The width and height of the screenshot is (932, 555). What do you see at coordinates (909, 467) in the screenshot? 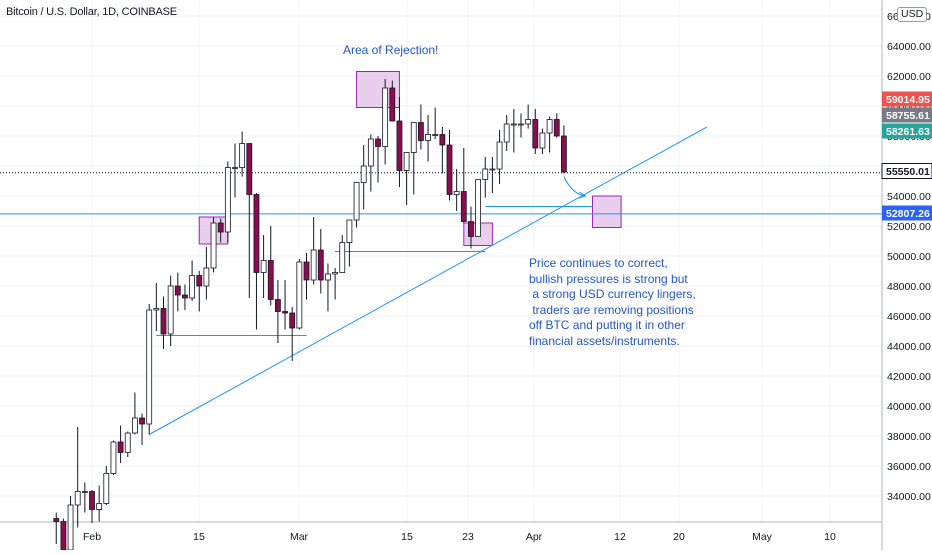
I see `y-tick-label: 36000.00` at bounding box center [909, 467].